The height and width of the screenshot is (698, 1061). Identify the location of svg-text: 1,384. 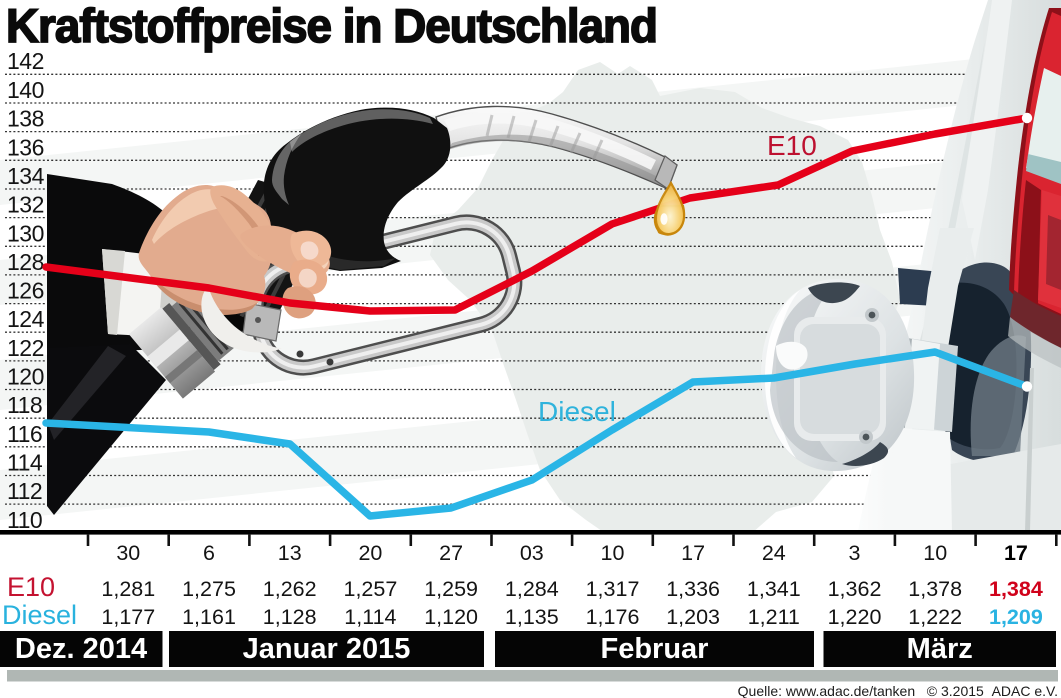
(1016, 589).